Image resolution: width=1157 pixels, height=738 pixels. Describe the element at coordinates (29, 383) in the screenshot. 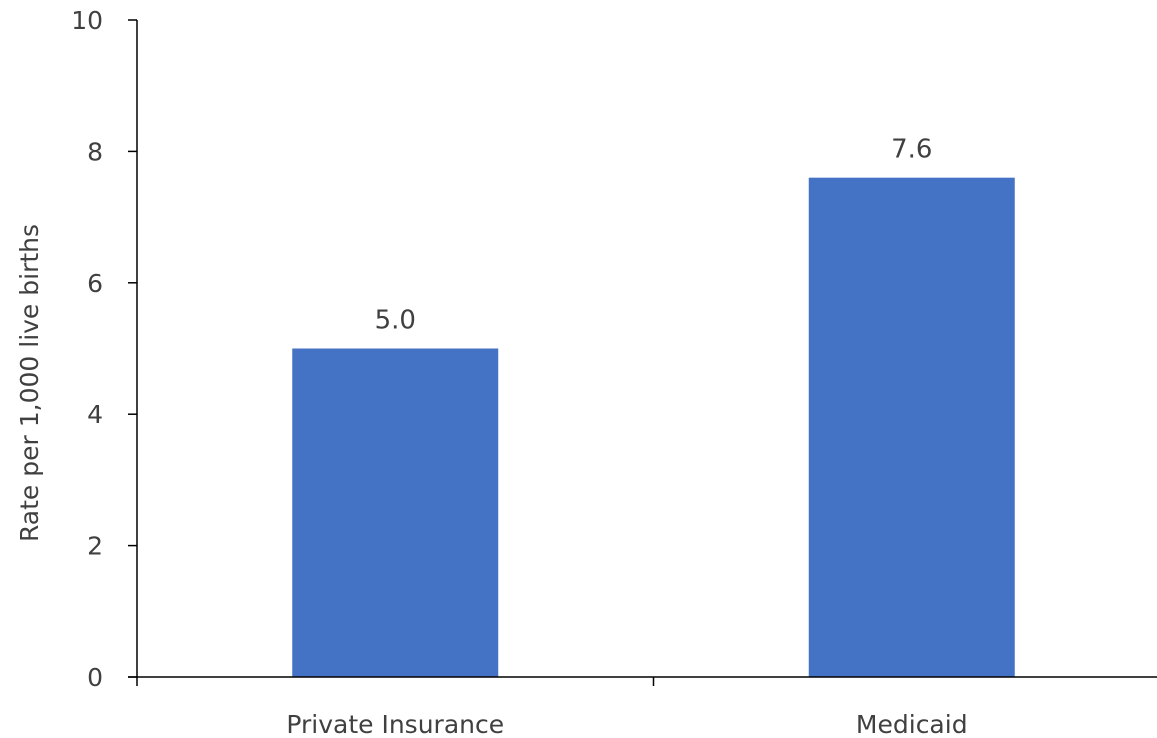

I see `y-axis-title: Rate per 1,000 live births` at that location.